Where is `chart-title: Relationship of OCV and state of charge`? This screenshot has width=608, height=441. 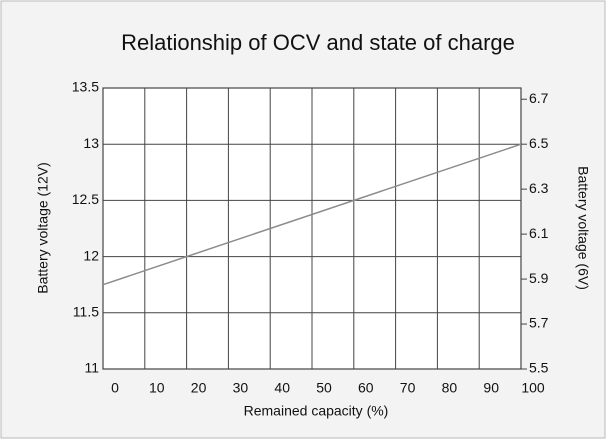 chart-title: Relationship of OCV and state of charge is located at coordinates (318, 42).